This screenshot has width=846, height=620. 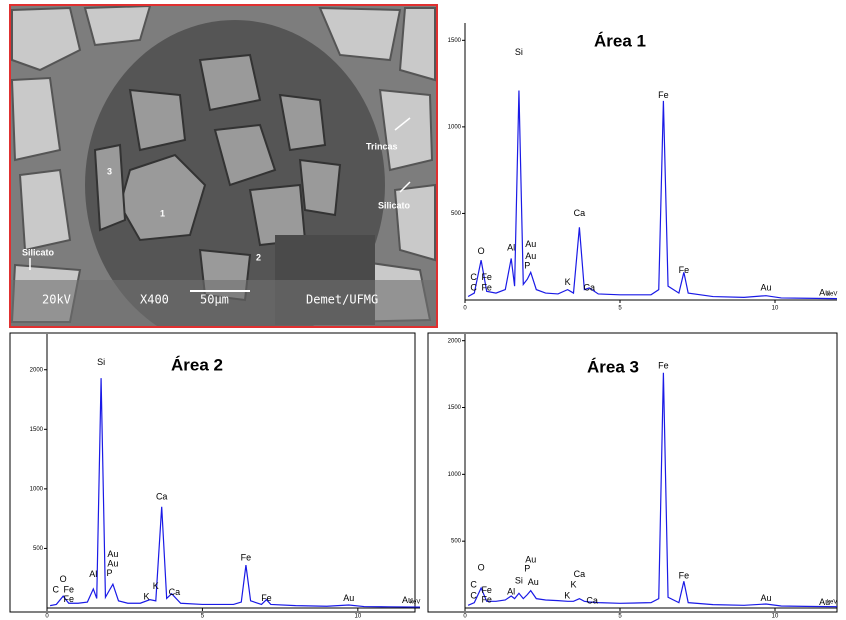 What do you see at coordinates (56, 300) in the screenshot?
I see `scale-text: 20kV` at bounding box center [56, 300].